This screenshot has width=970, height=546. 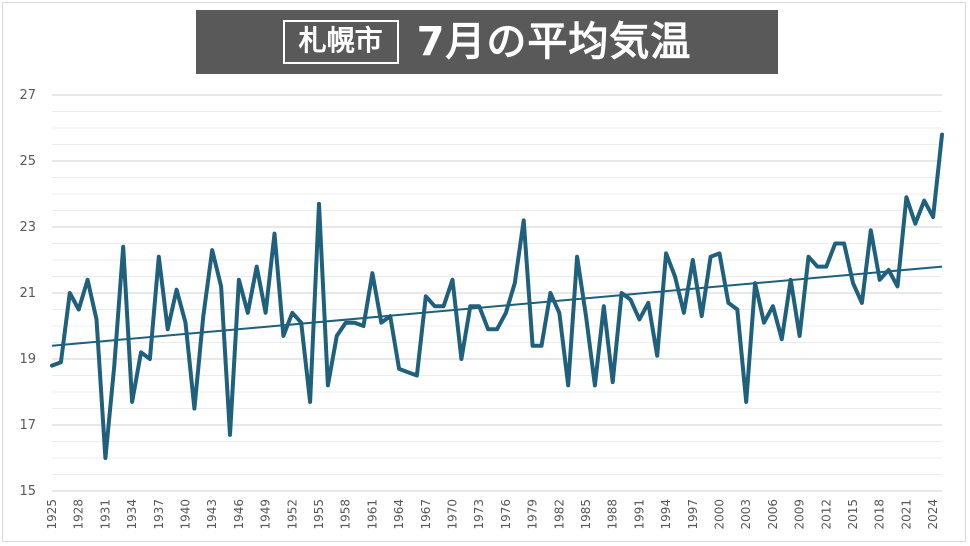 I want to click on x-tick-label: 1928, so click(x=79, y=514).